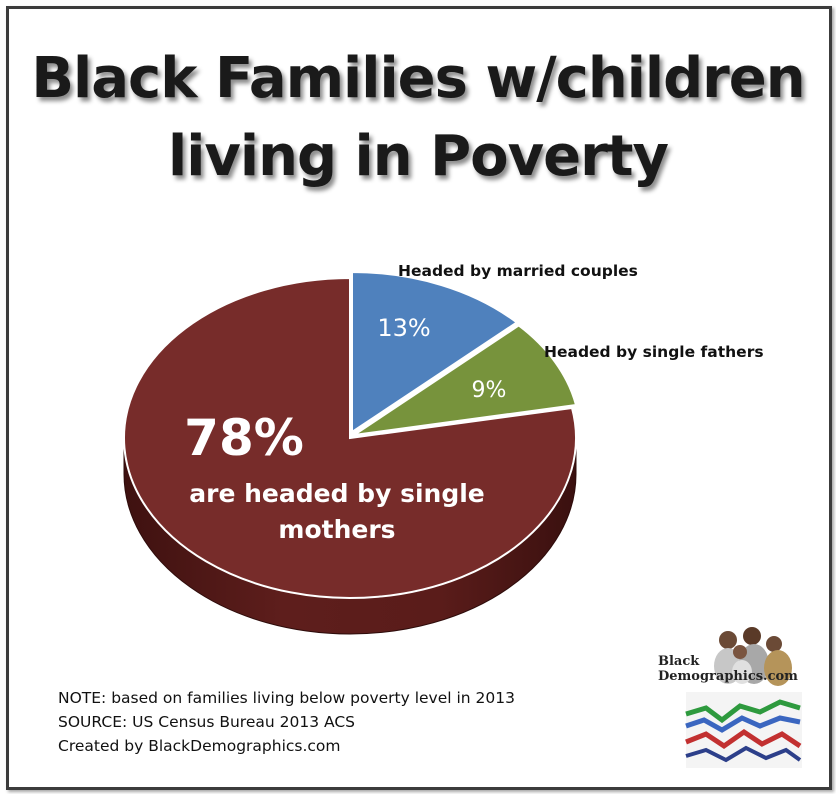 The image size is (836, 794). What do you see at coordinates (418, 156) in the screenshot?
I see `title-line-2: living in Poverty` at bounding box center [418, 156].